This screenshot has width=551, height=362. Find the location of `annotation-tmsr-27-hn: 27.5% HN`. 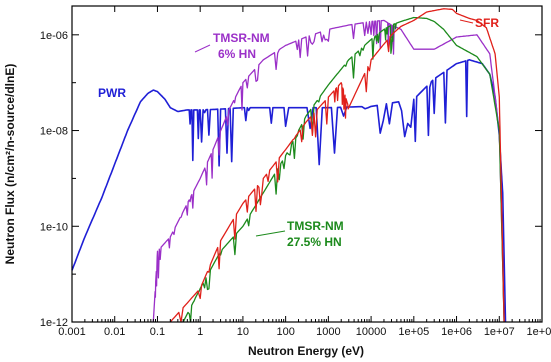

annotation-tmsr-27-hn: 27.5% HN is located at coordinates (314, 242).